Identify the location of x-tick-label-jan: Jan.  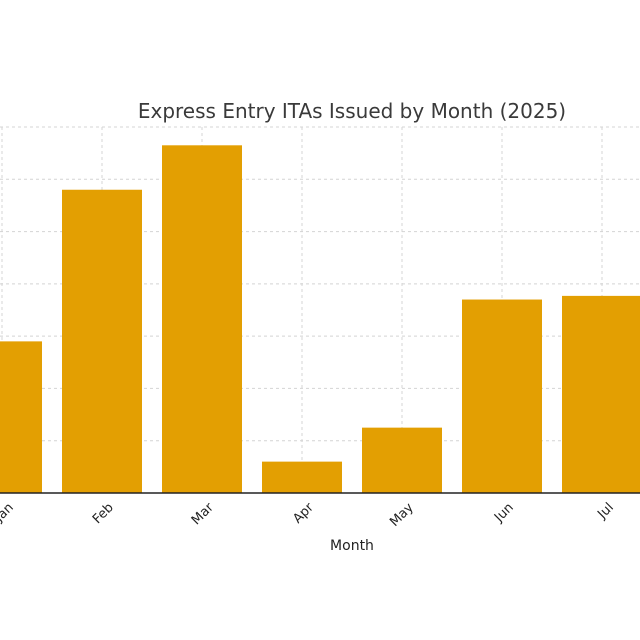
(8, 512).